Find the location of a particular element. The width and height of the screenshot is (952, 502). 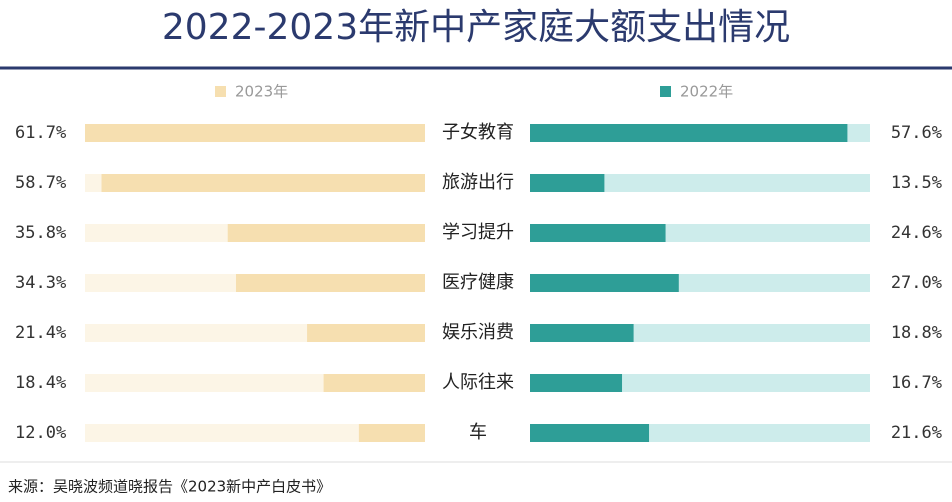

value-label: 18.4% is located at coordinates (40, 383).